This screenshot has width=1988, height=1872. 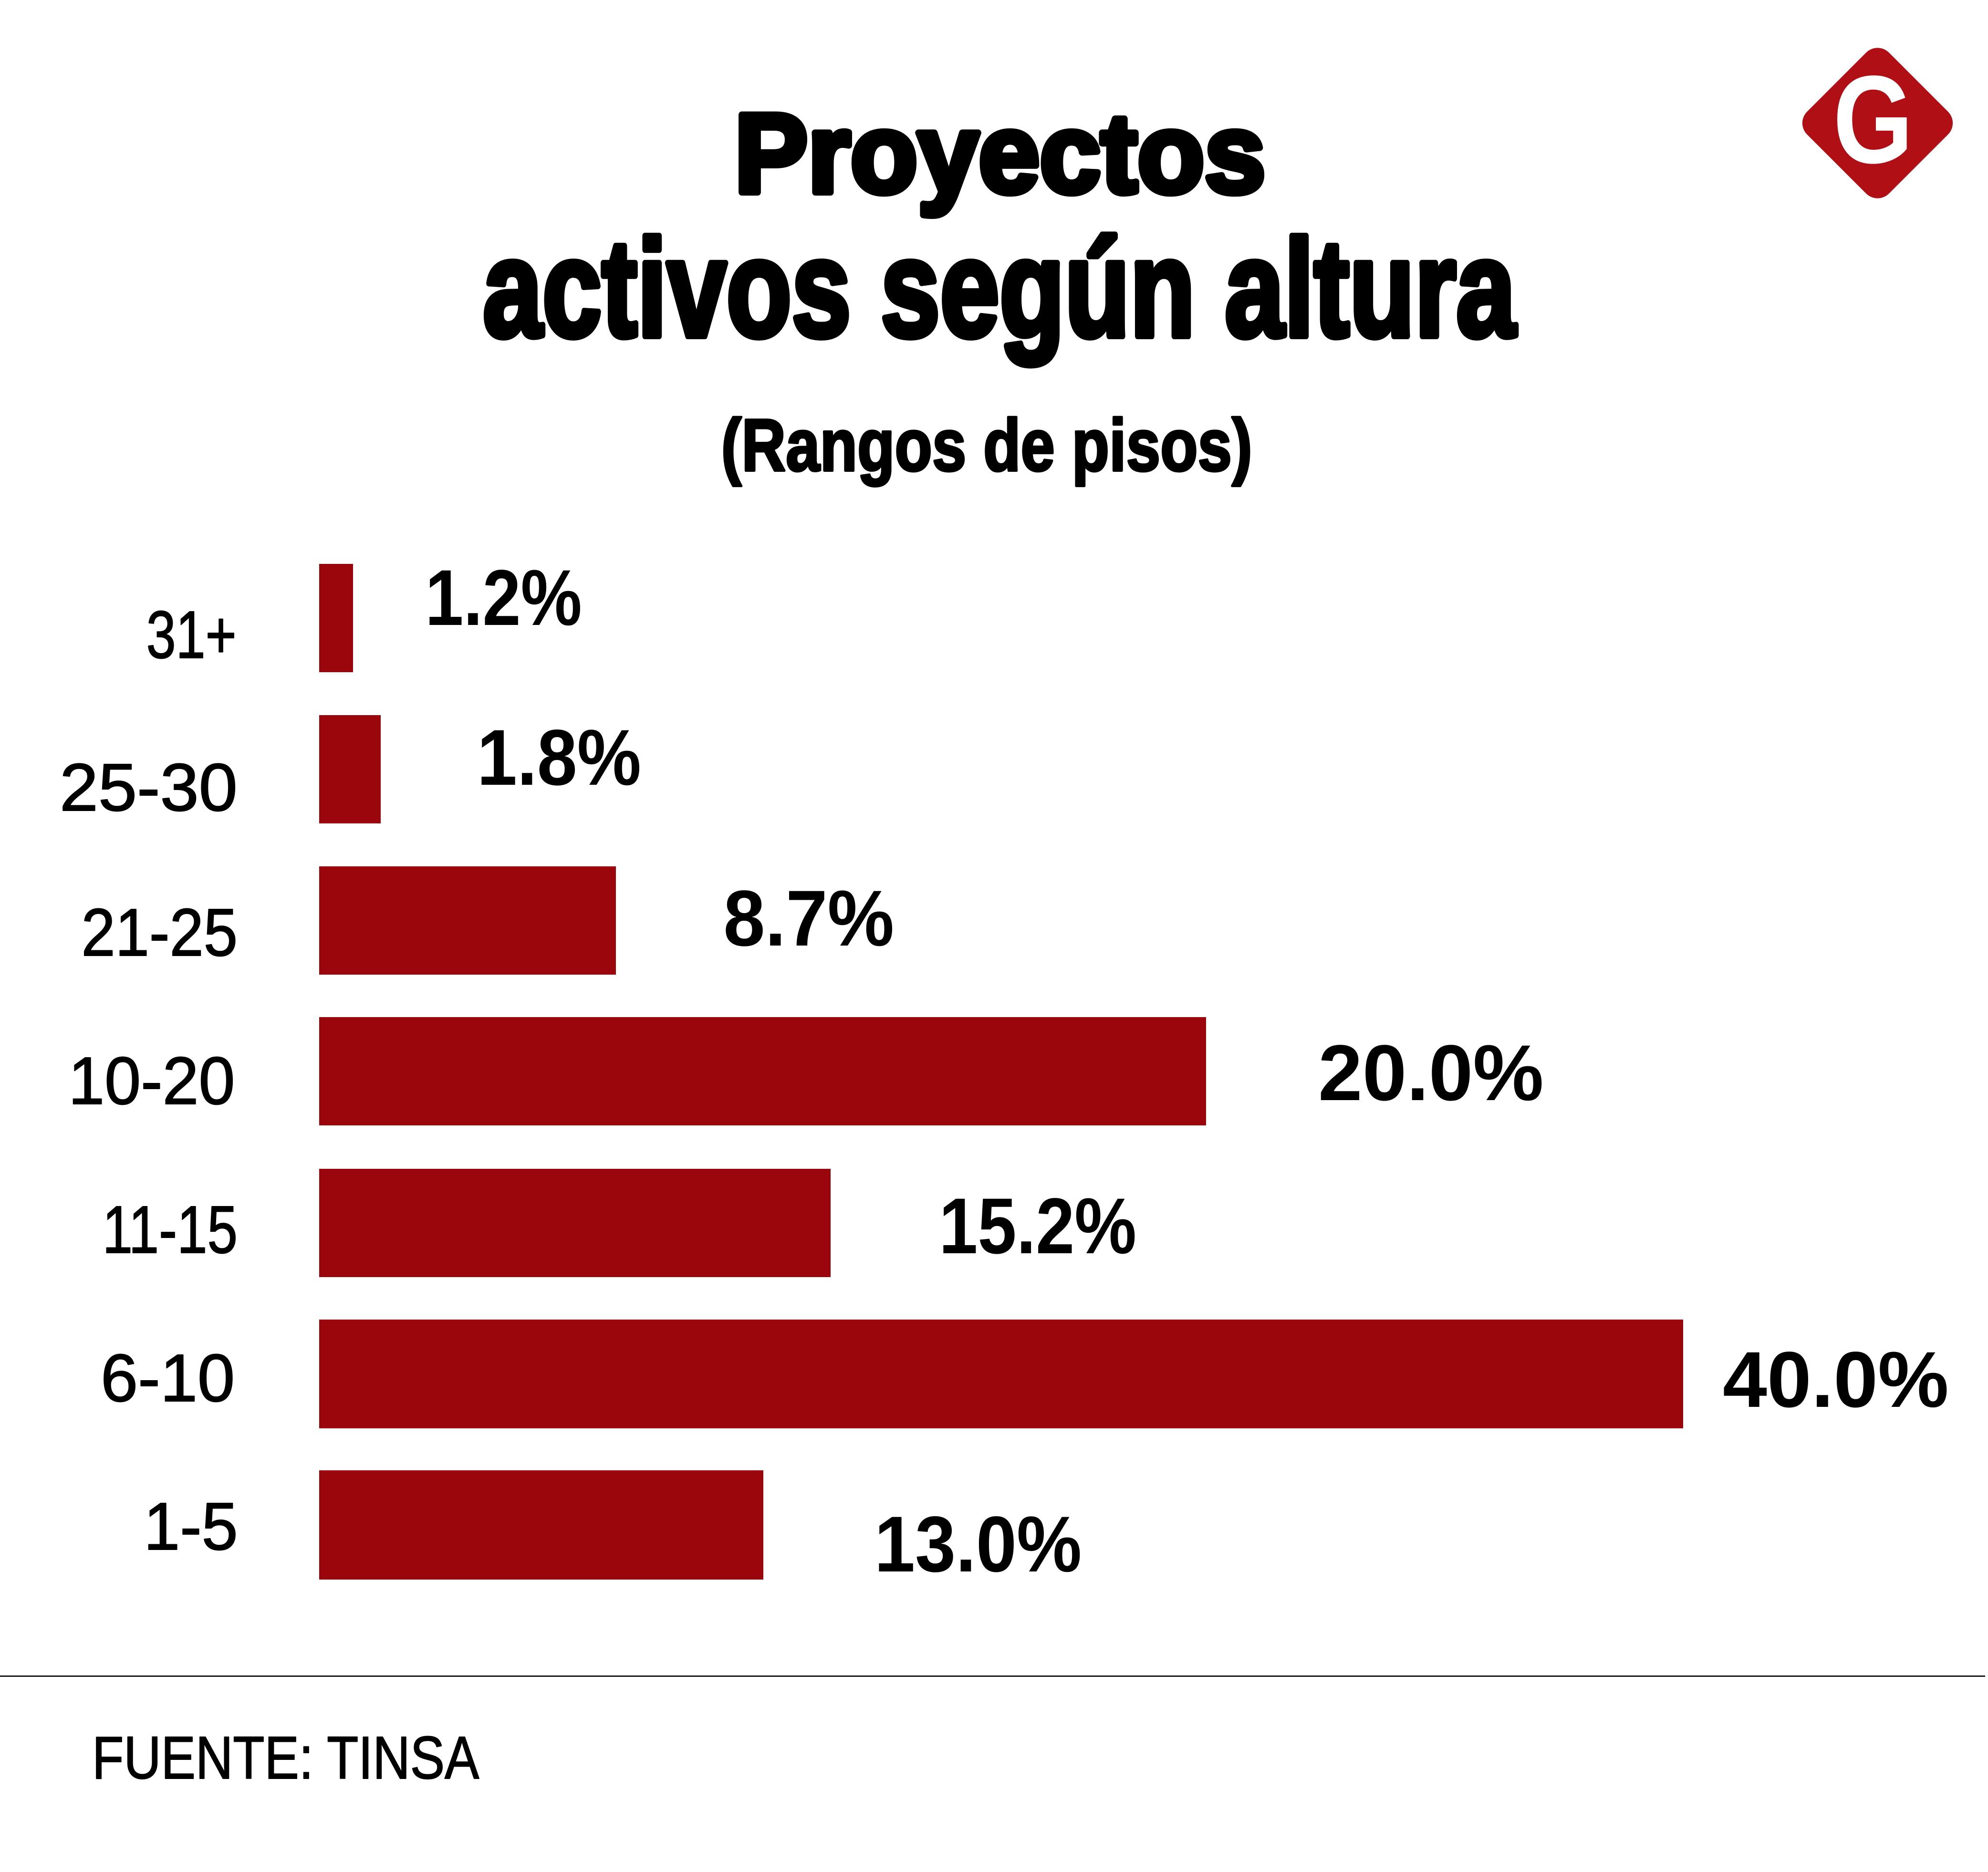 I want to click on svg-text: G, so click(x=1873, y=120).